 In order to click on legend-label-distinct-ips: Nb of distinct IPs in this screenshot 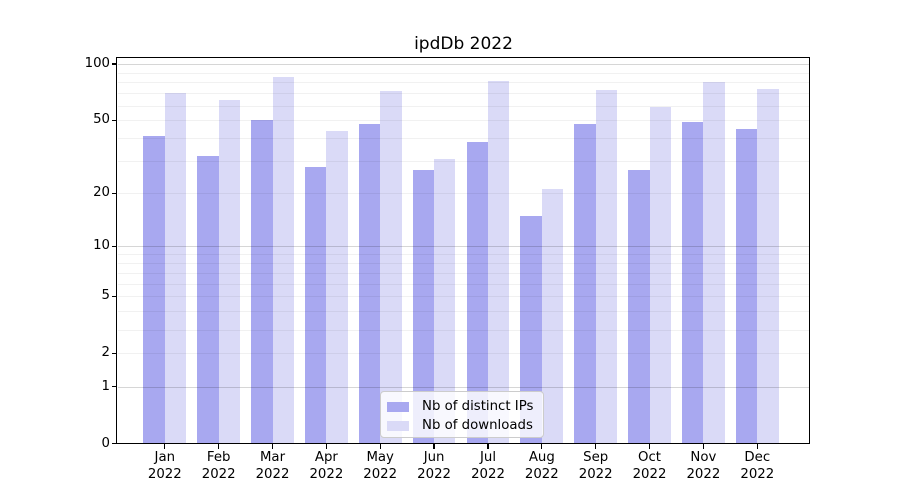, I will do `click(478, 406)`.